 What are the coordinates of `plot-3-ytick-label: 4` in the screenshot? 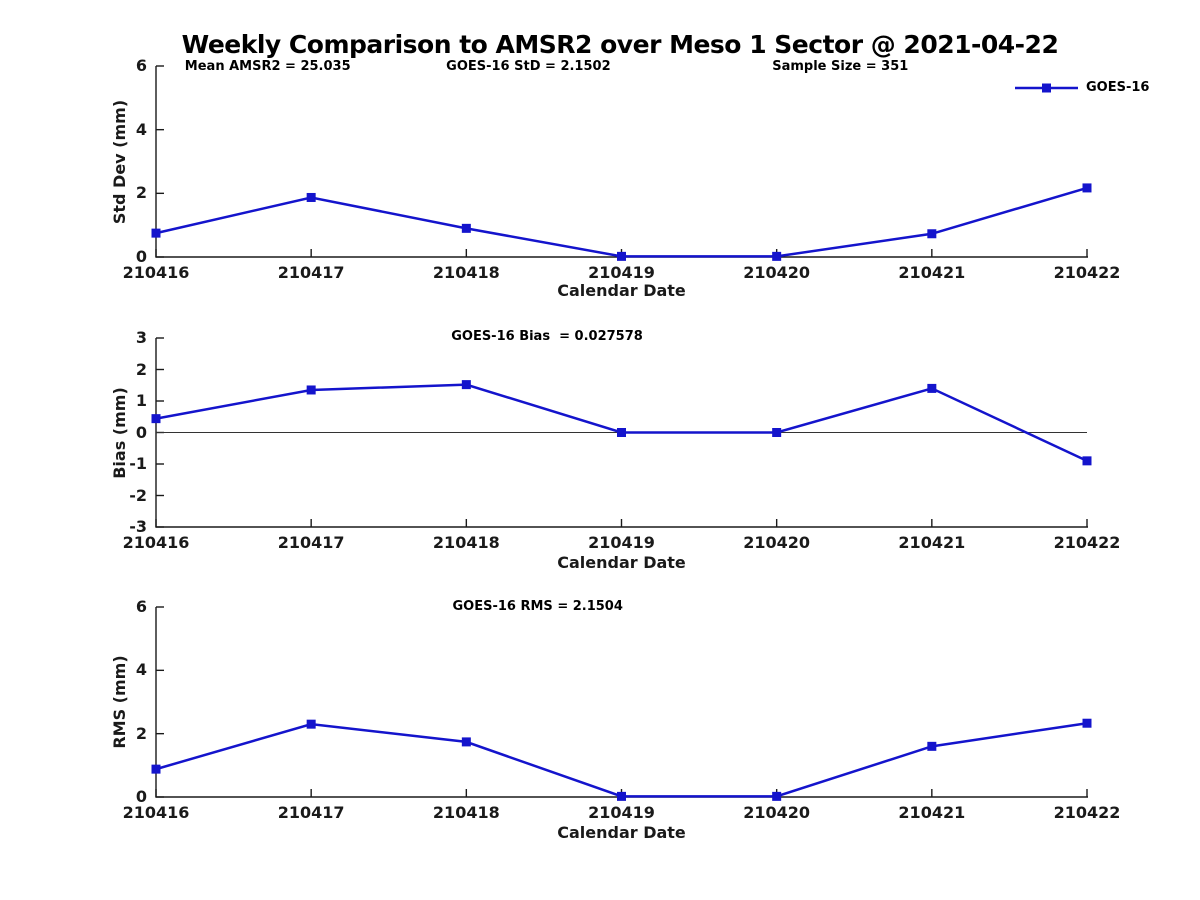 It's located at (141, 670).